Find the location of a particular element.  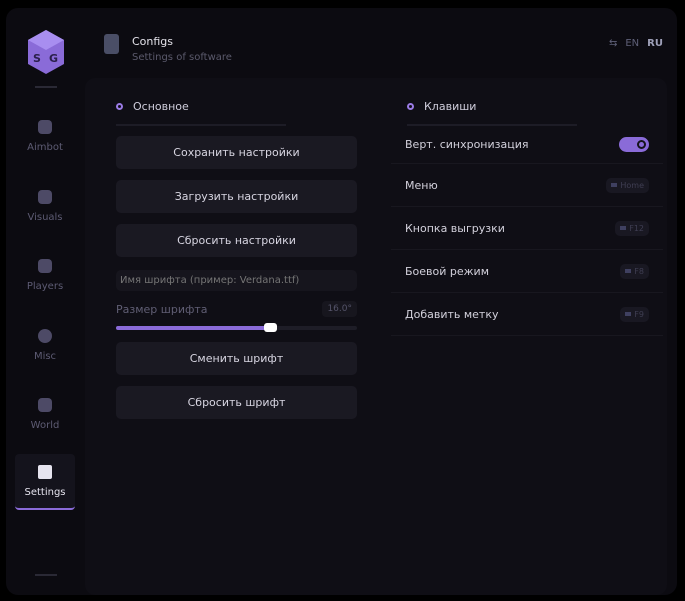

save-settings-button: Сохранить настройки is located at coordinates (236, 152).